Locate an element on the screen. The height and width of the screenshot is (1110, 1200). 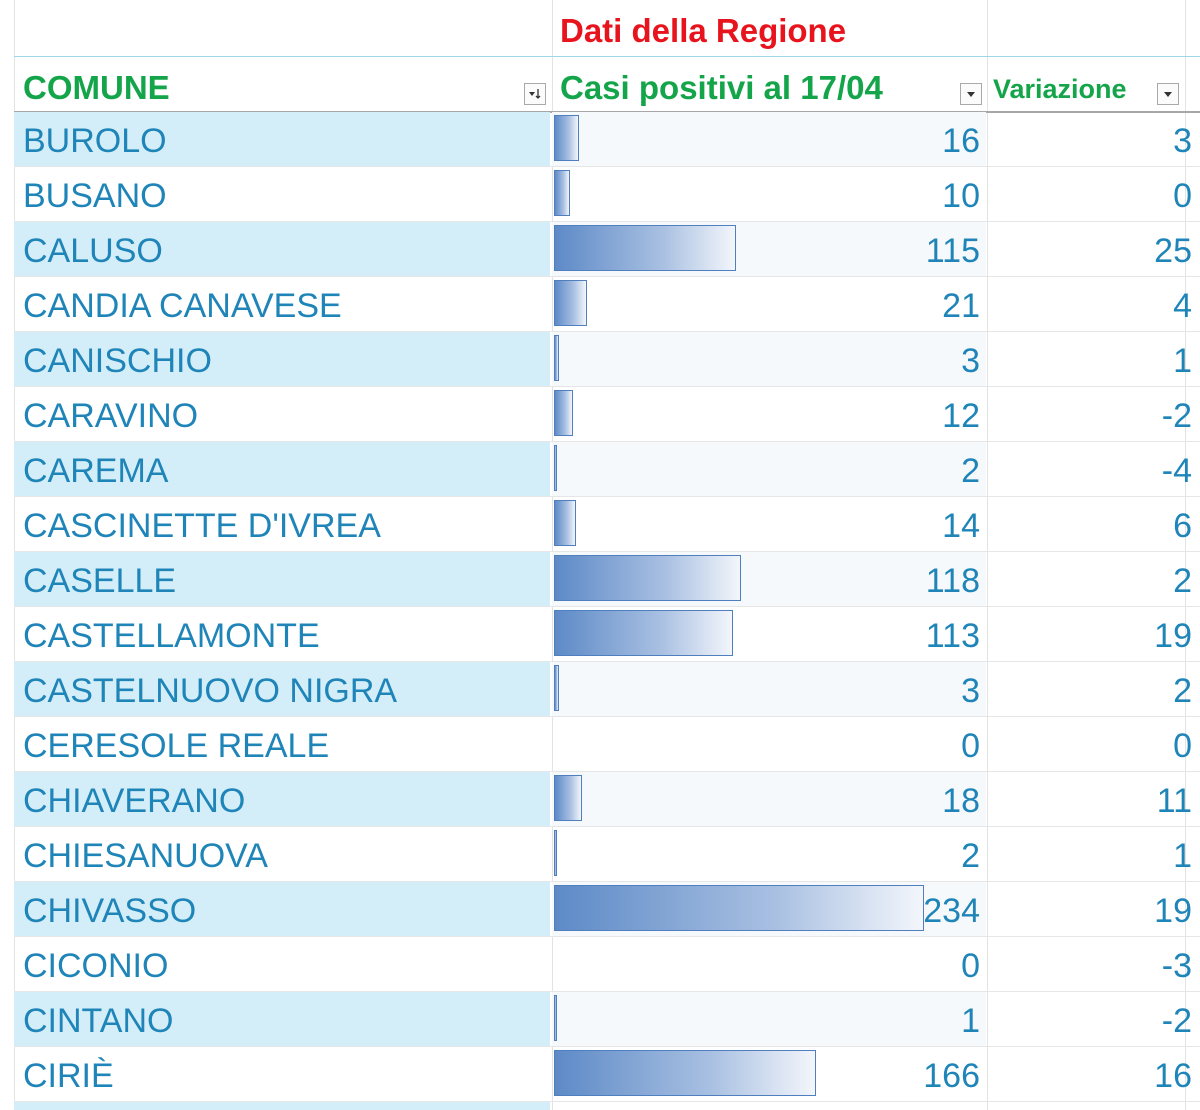
header-row: COMUNE Casi positivi al 17/04 Variazione is located at coordinates (607, 85).